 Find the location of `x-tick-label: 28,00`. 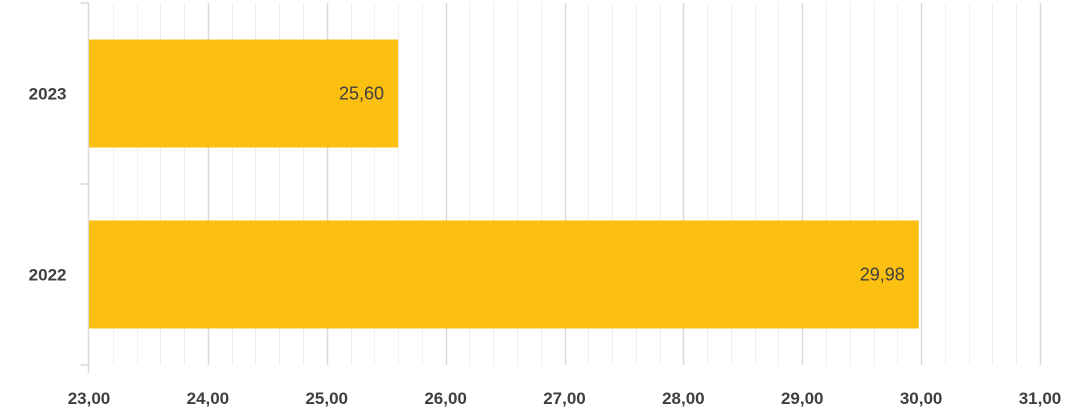

x-tick-label: 28,00 is located at coordinates (683, 398).